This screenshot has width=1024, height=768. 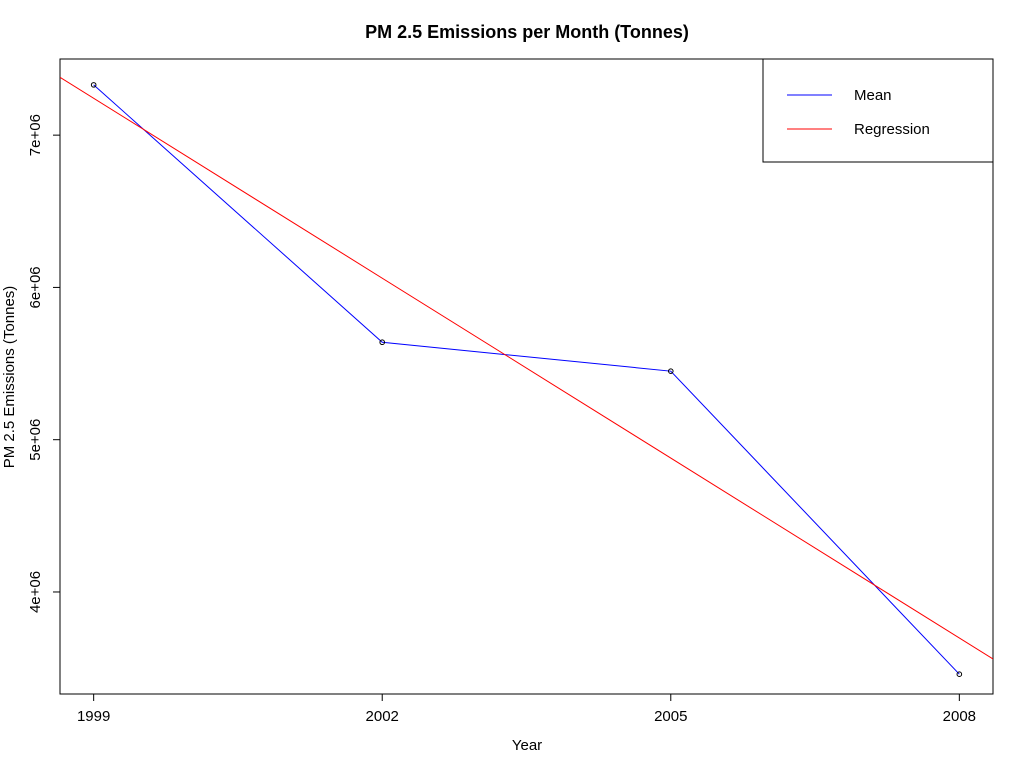 I want to click on x-axis-label: Year, so click(x=527, y=745).